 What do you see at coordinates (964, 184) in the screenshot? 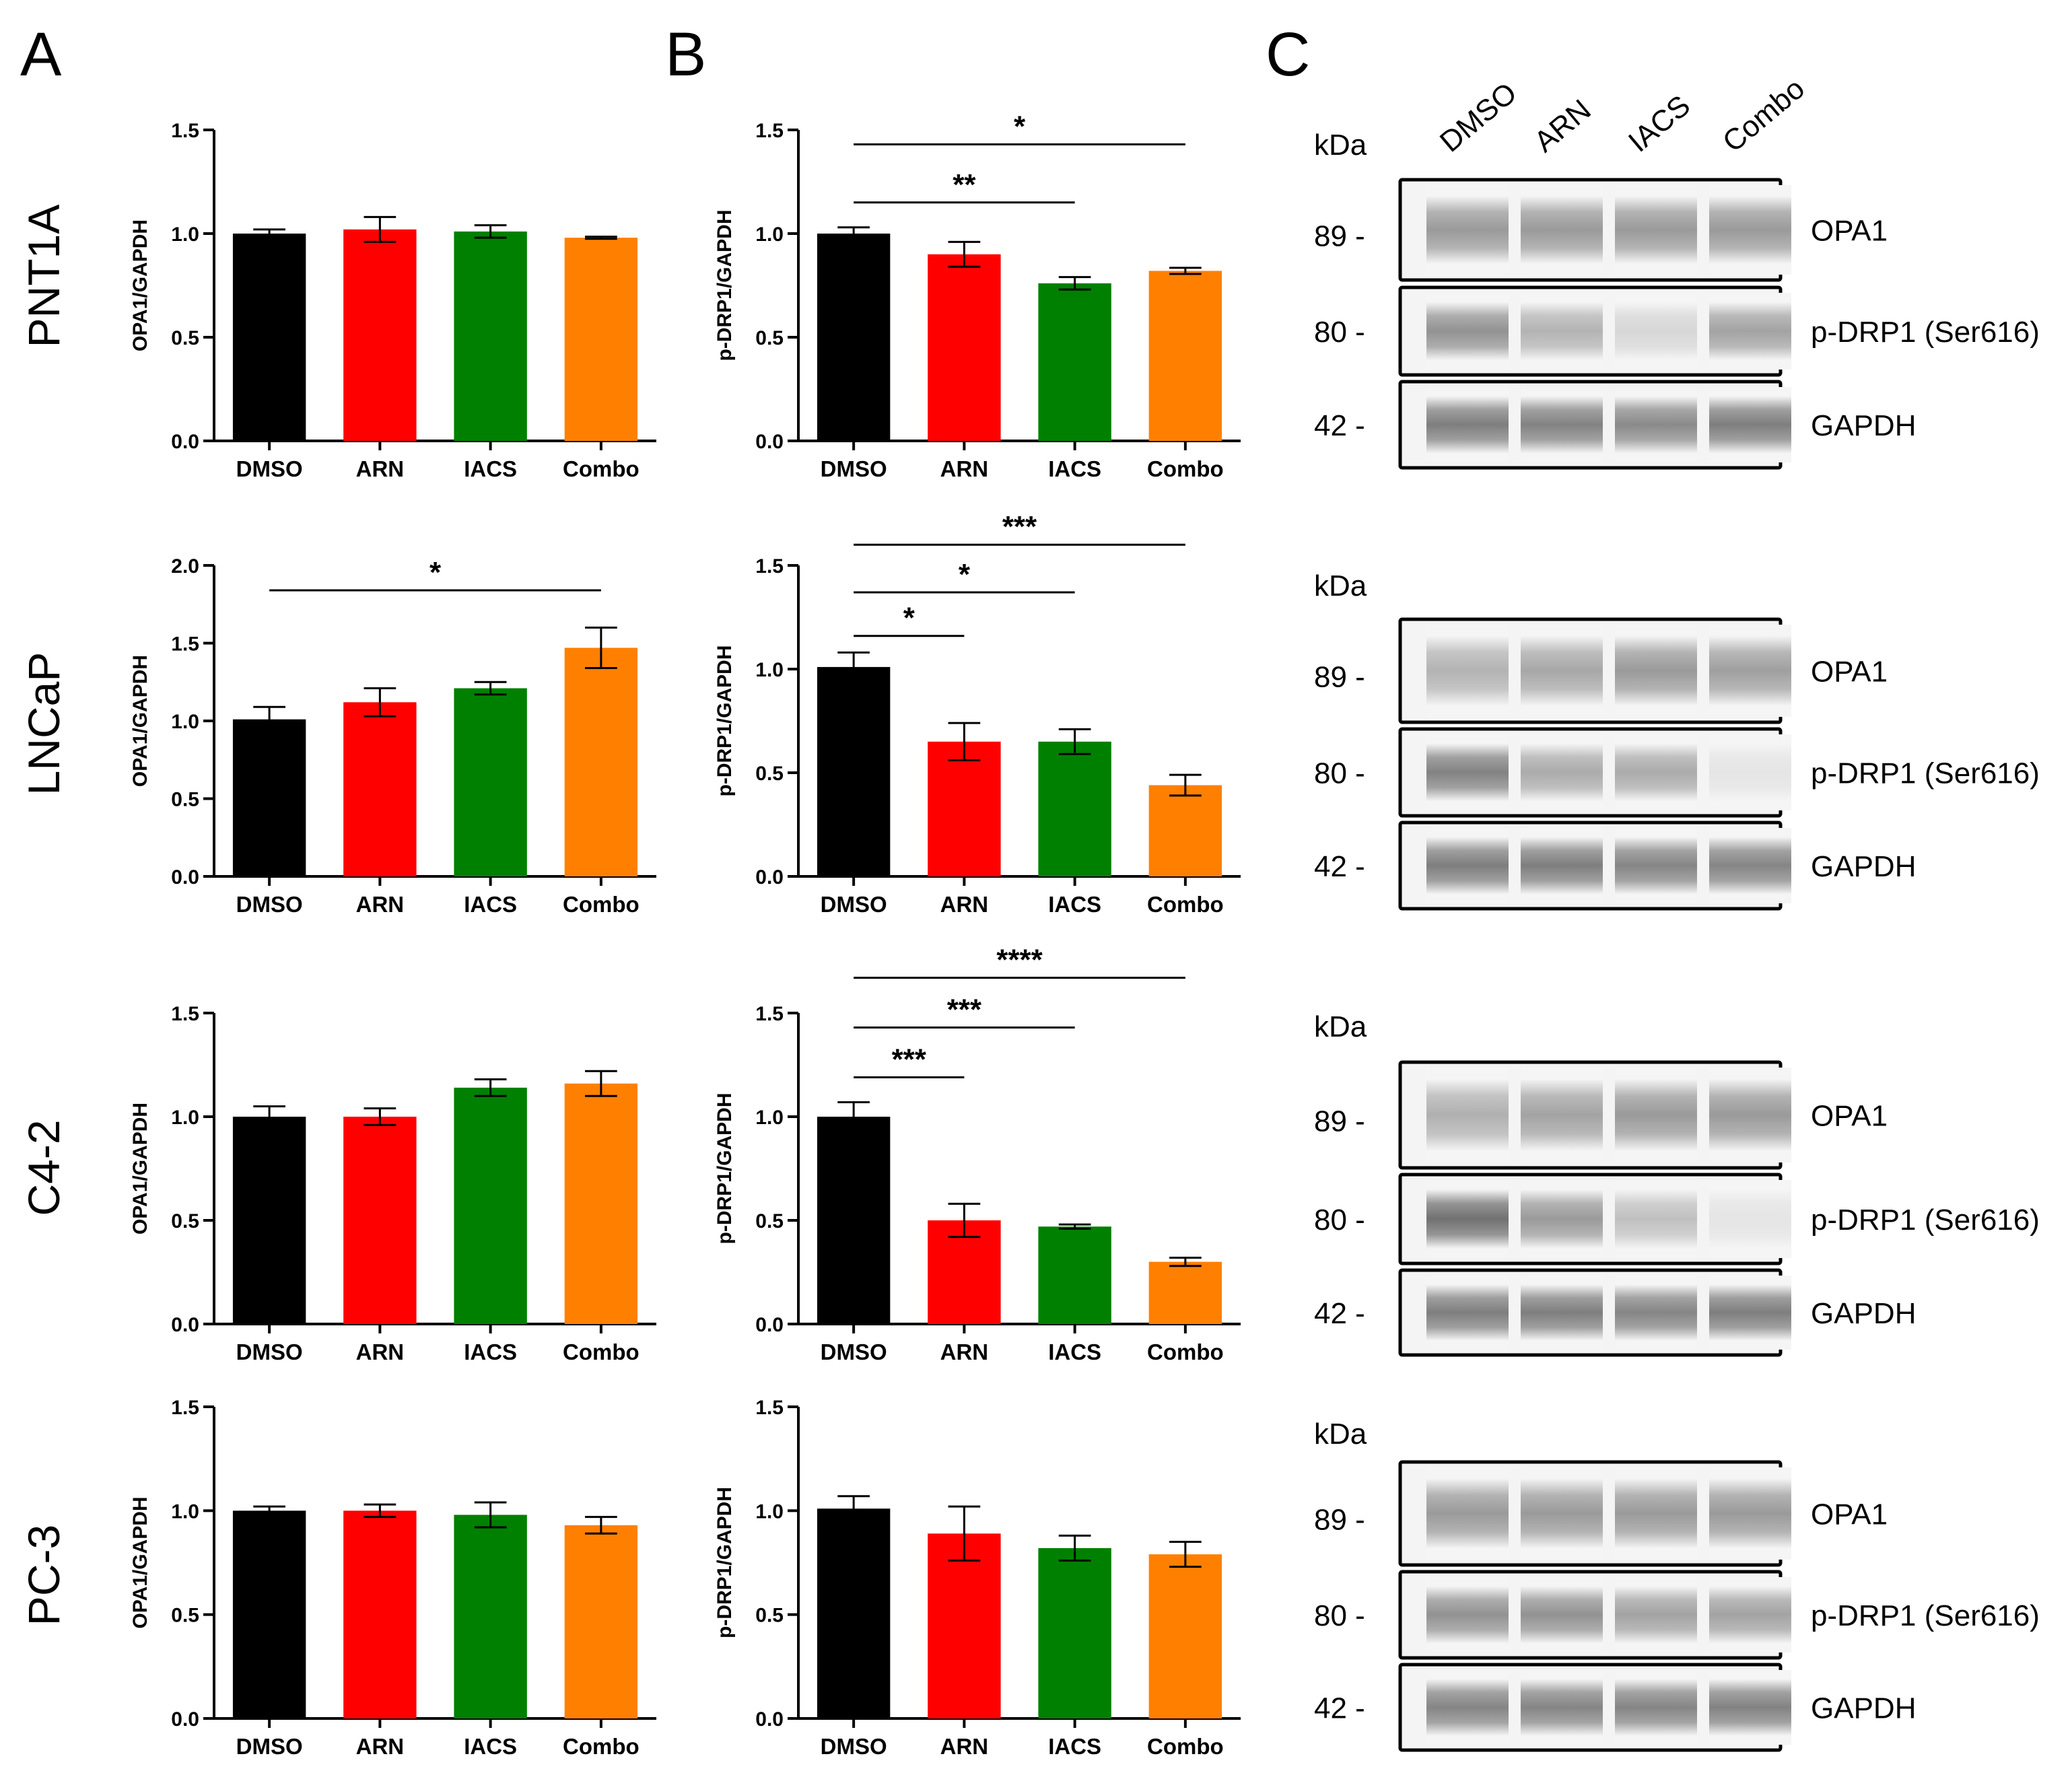
I see `significance-label: **` at bounding box center [964, 184].